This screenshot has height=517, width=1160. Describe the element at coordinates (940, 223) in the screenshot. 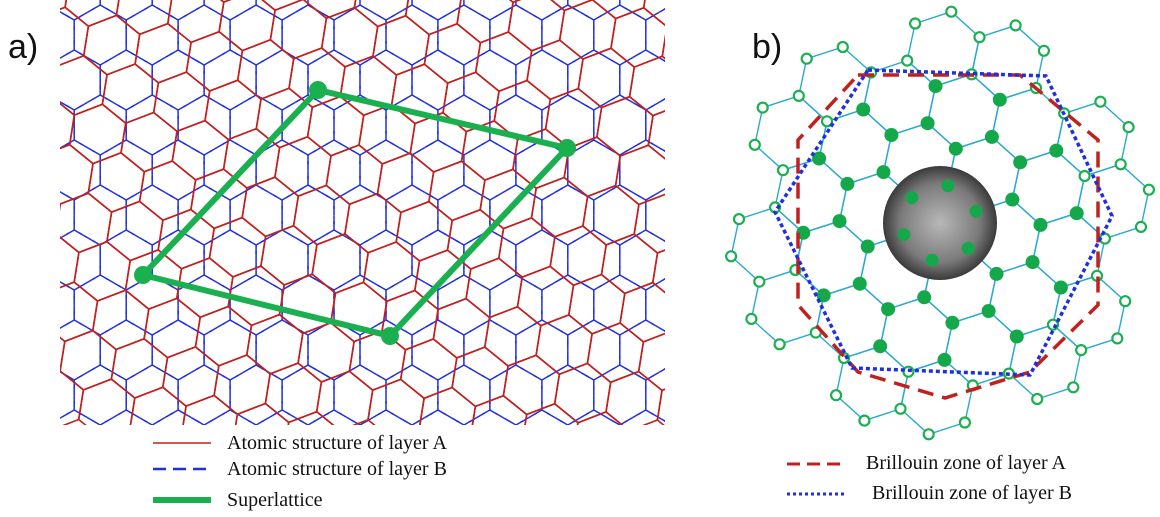

I see `diffraction-disk` at that location.